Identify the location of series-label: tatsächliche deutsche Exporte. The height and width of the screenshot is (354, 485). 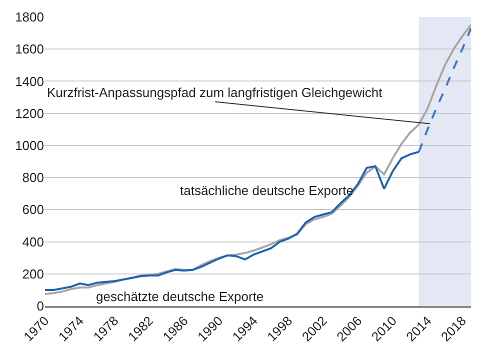
(267, 190).